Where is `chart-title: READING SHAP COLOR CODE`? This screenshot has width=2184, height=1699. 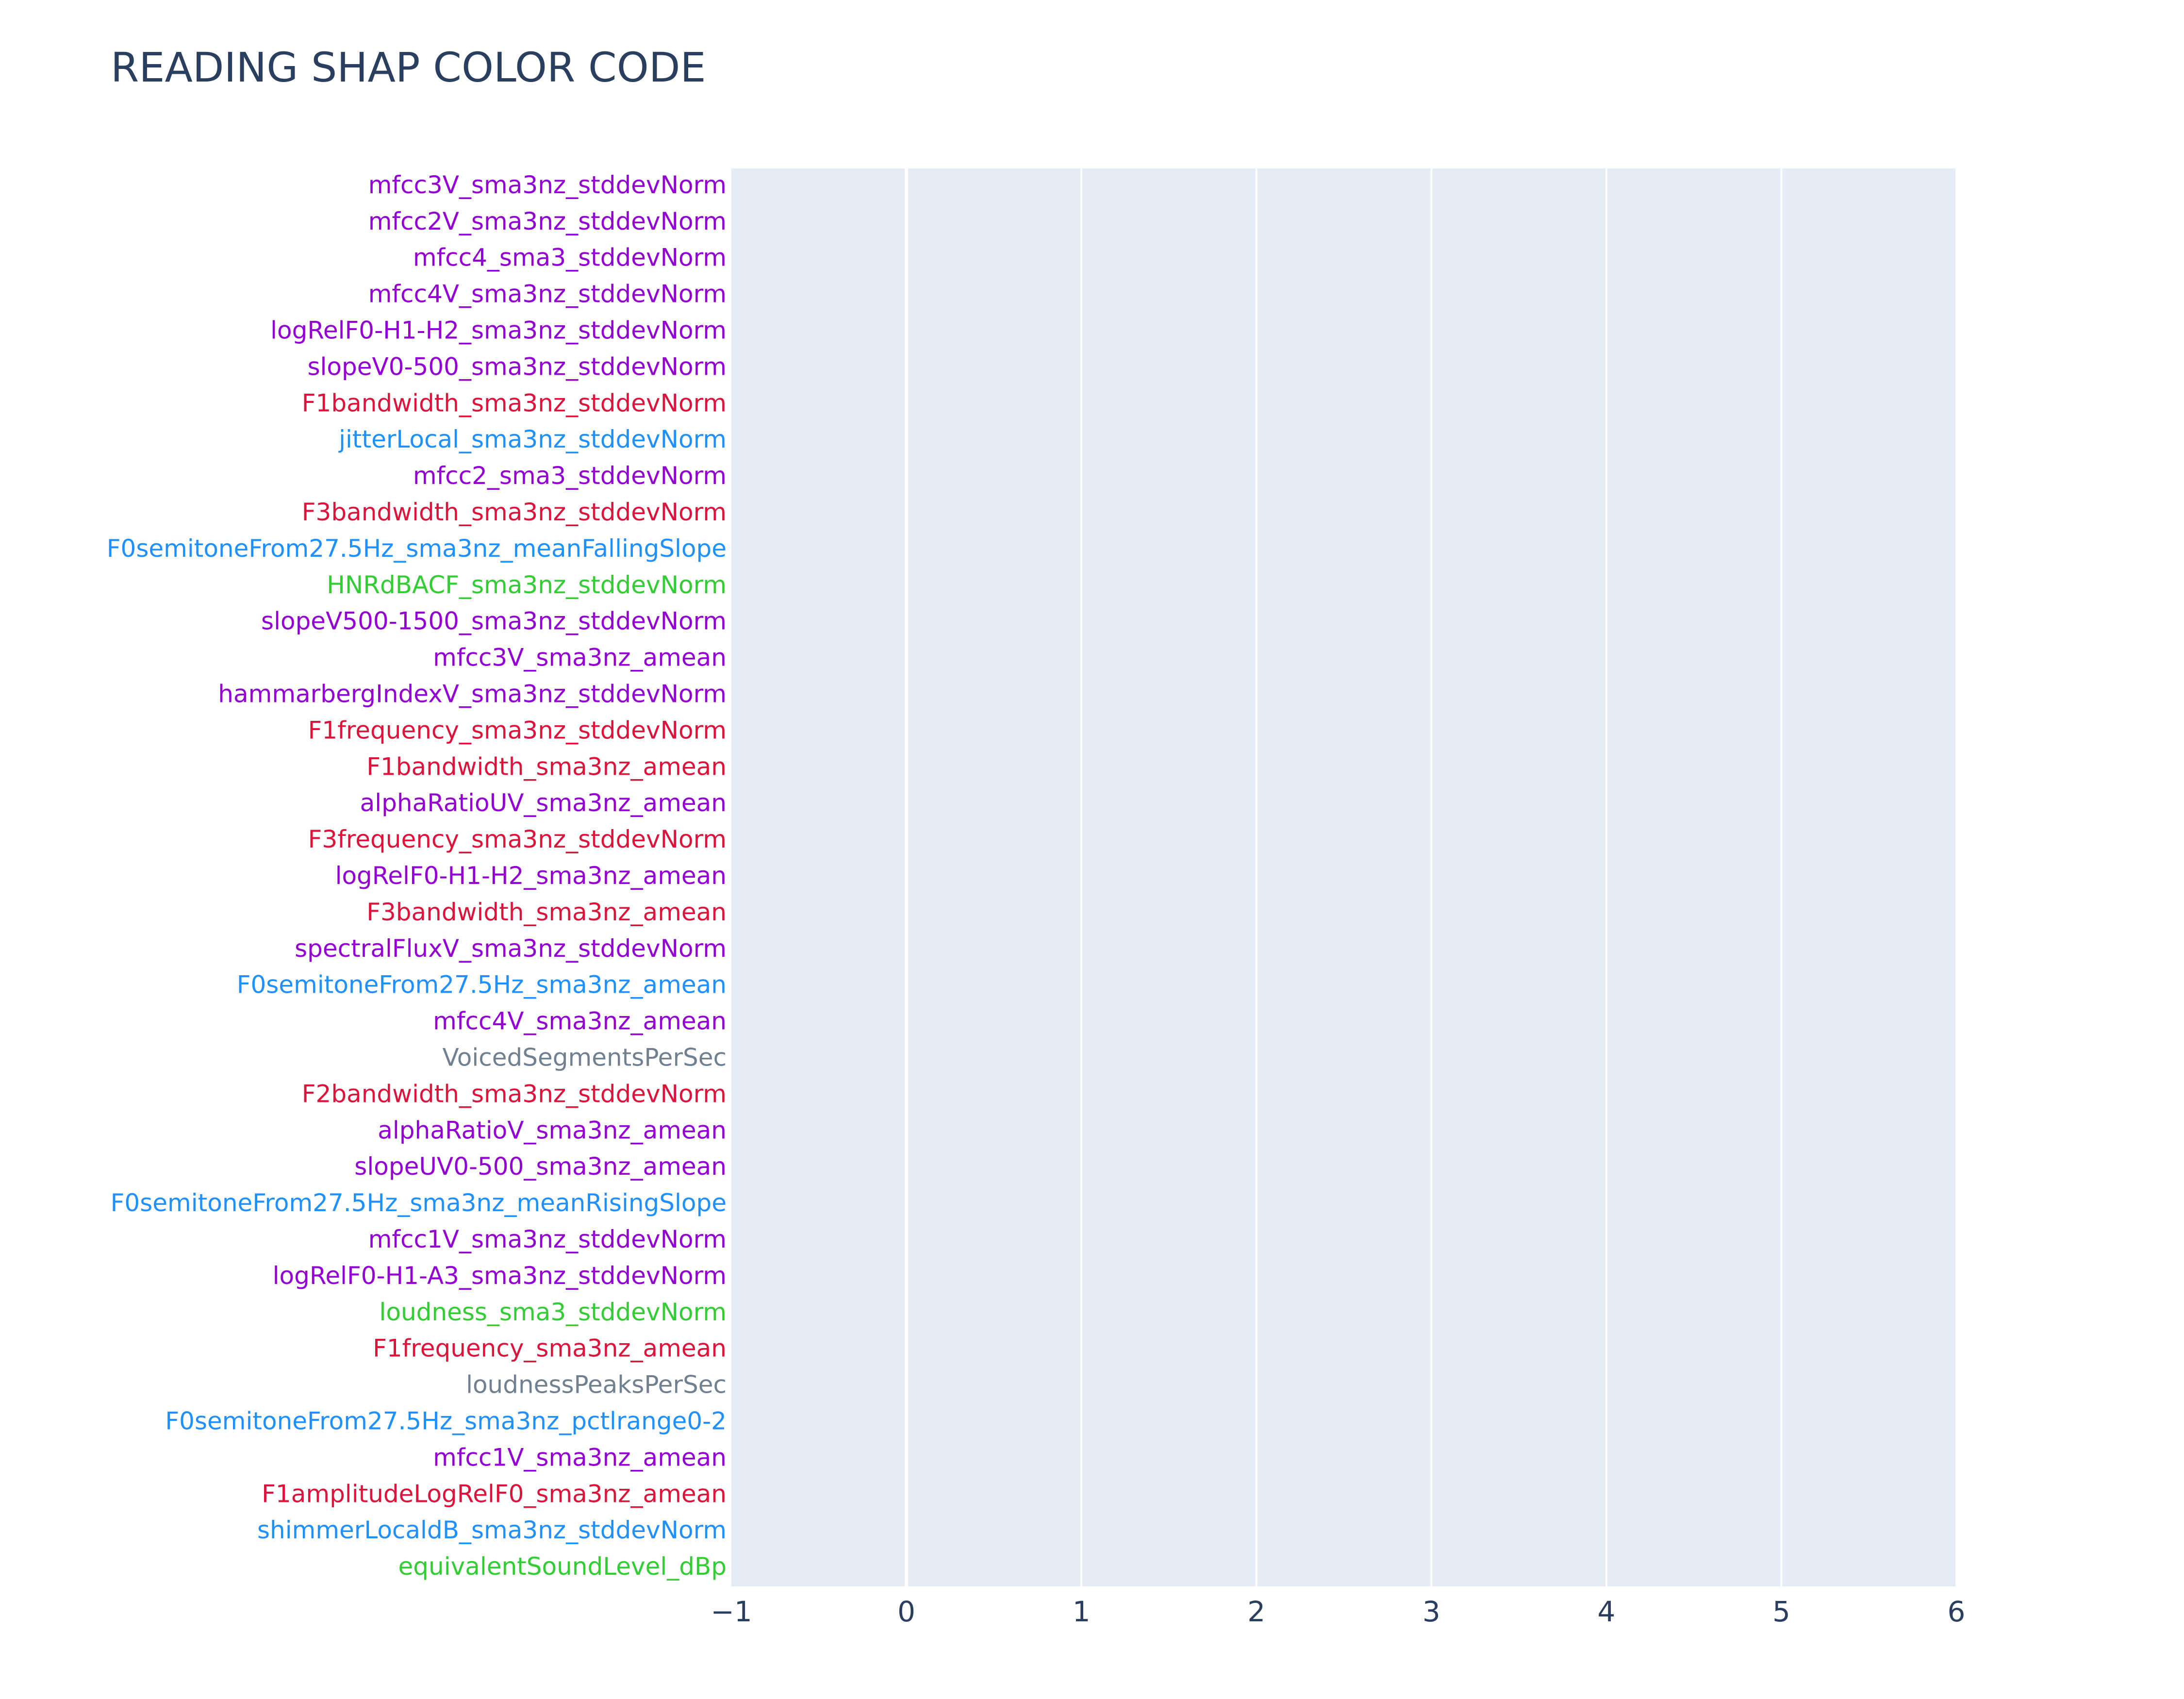 chart-title: READING SHAP COLOR CODE is located at coordinates (408, 67).